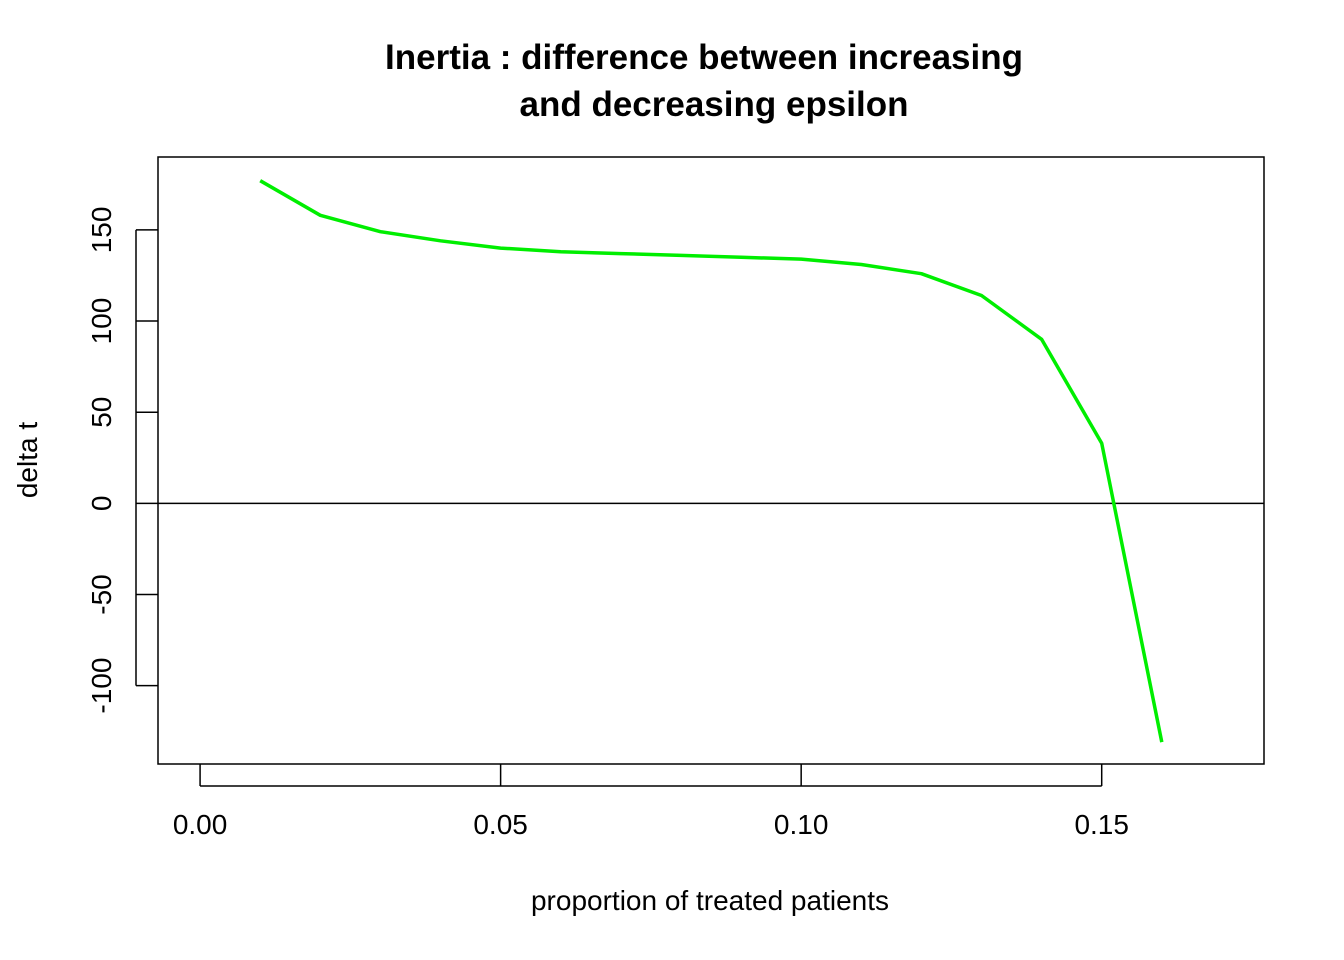 The height and width of the screenshot is (960, 1344). What do you see at coordinates (27, 460) in the screenshot?
I see `y-axis-label: delta t` at bounding box center [27, 460].